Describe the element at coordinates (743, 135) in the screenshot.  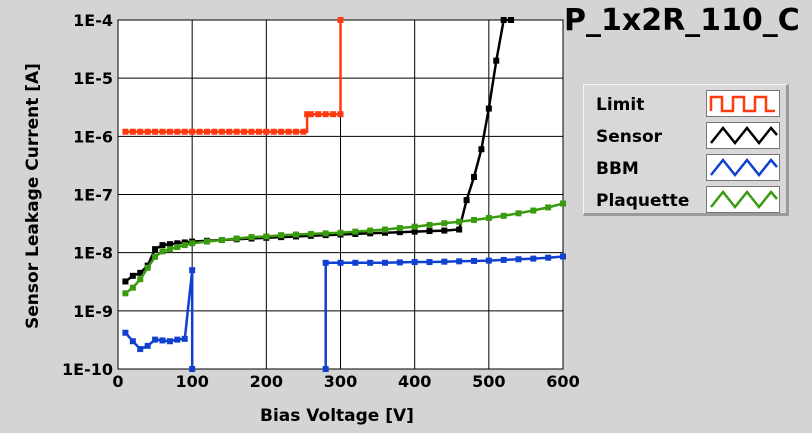
I see `legend-swatch-sensor` at that location.